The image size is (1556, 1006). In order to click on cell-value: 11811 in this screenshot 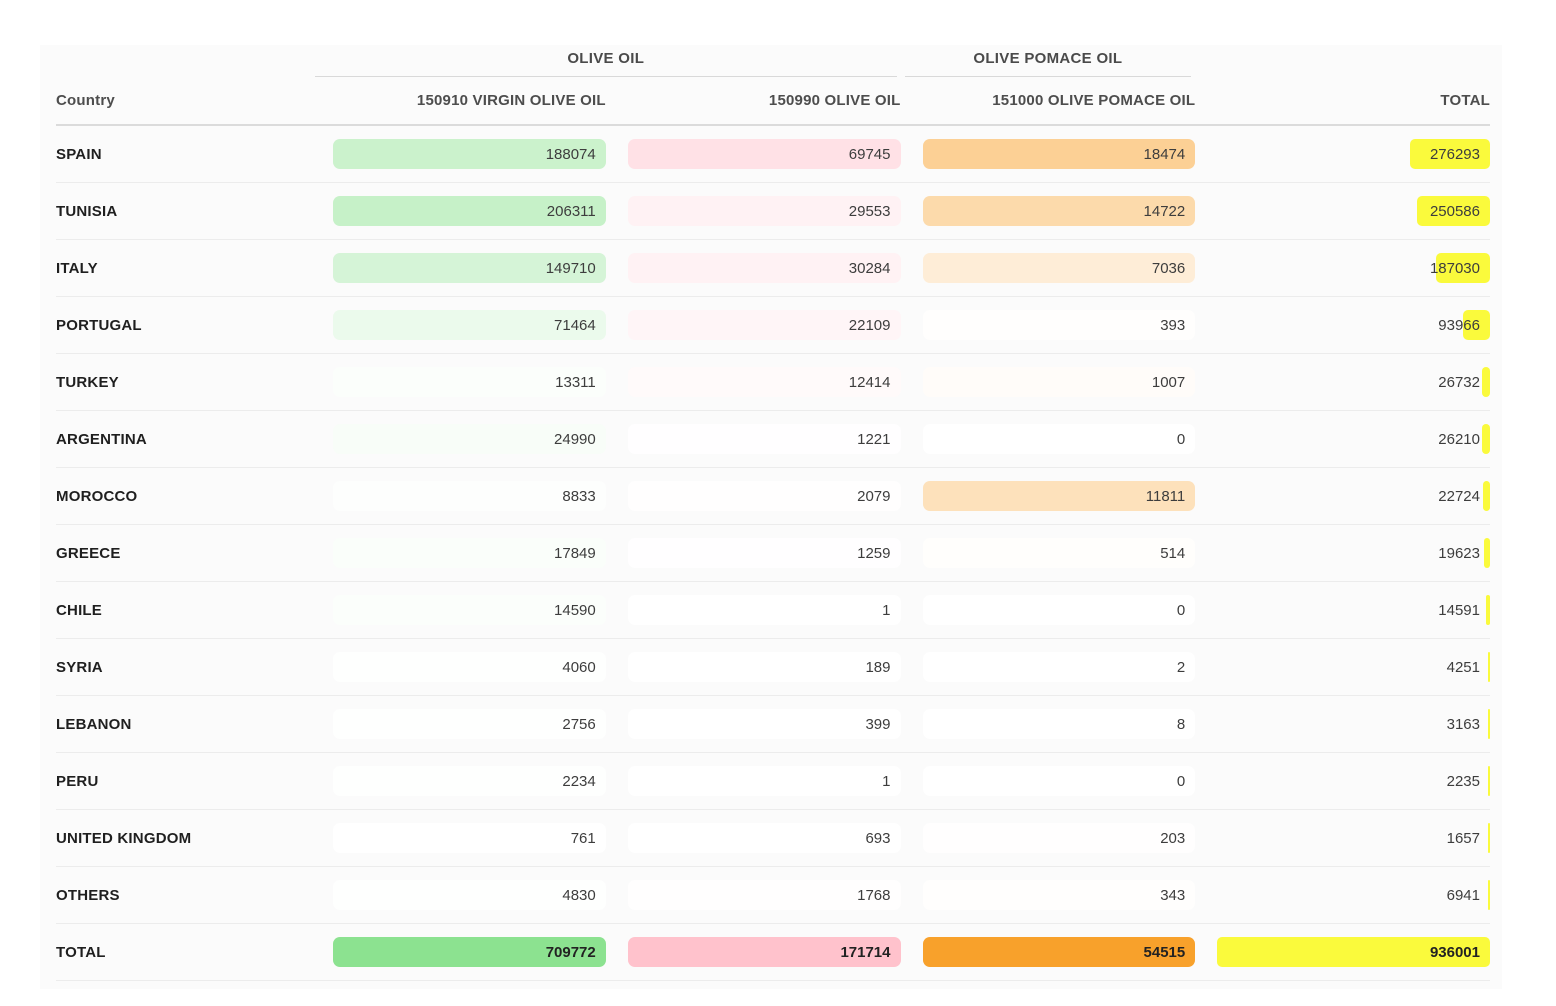, I will do `click(1165, 496)`.